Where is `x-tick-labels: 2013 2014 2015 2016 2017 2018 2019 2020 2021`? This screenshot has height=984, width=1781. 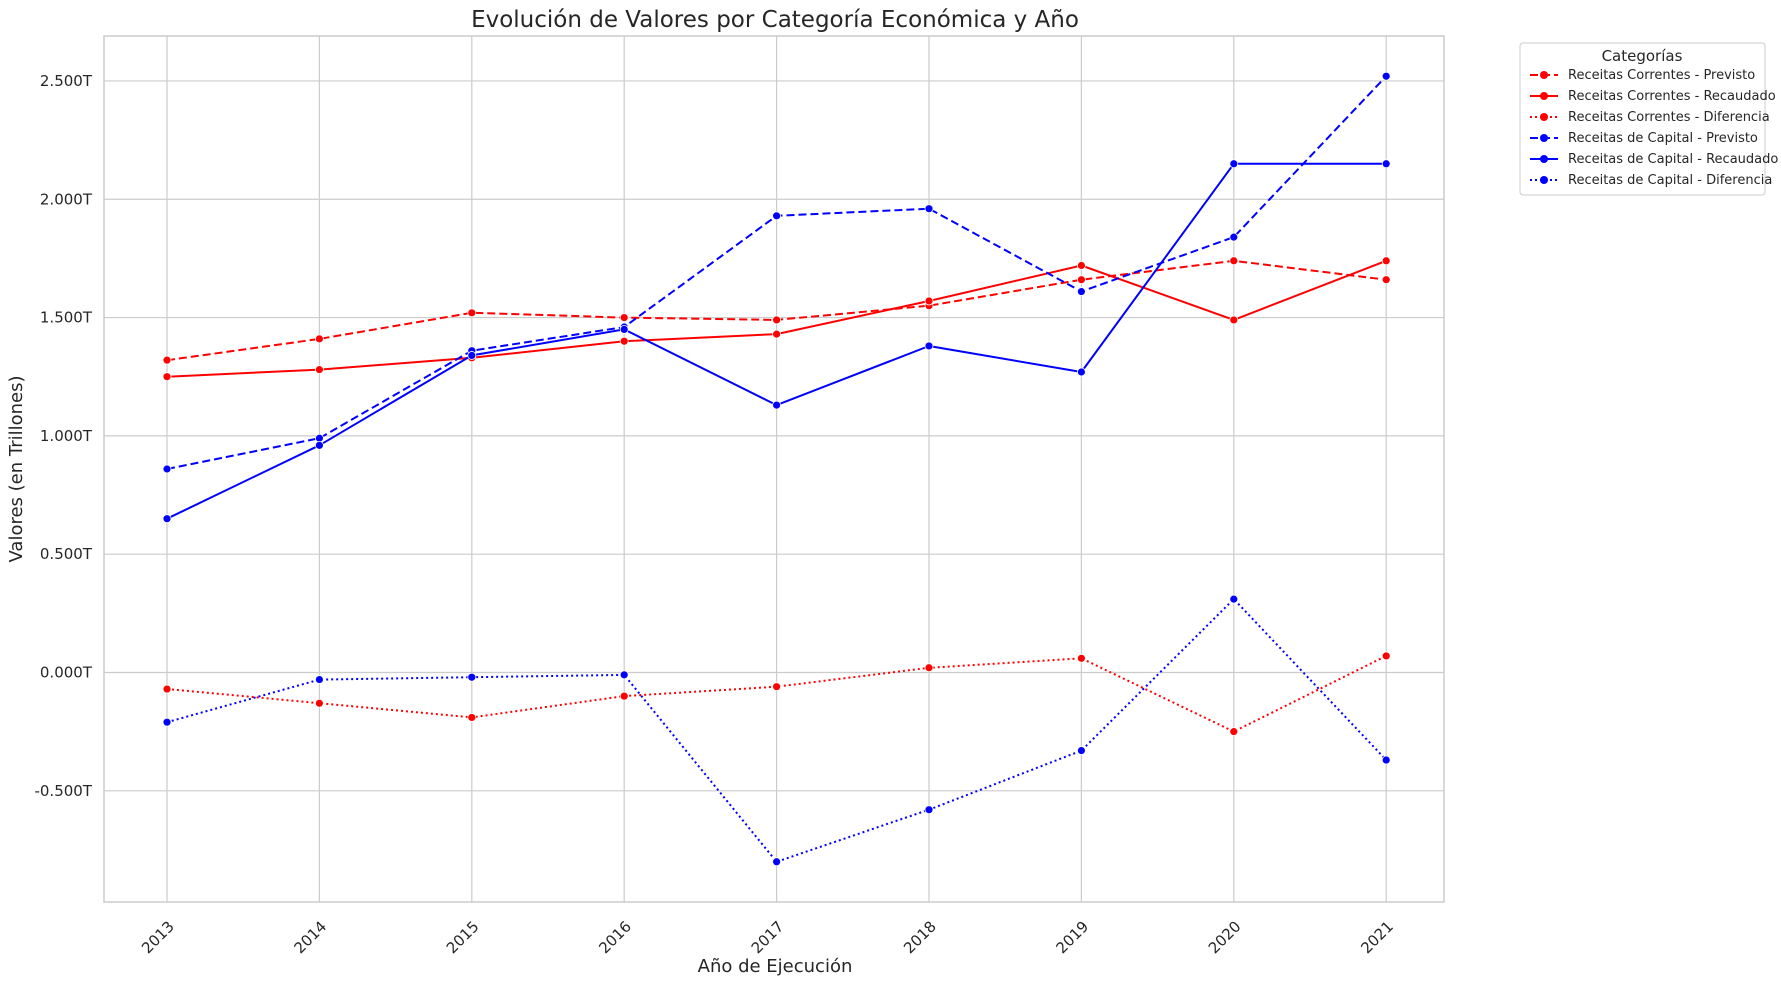 x-tick-labels: 2013 2014 2015 2016 2017 2018 2019 2020 2021 is located at coordinates (767, 937).